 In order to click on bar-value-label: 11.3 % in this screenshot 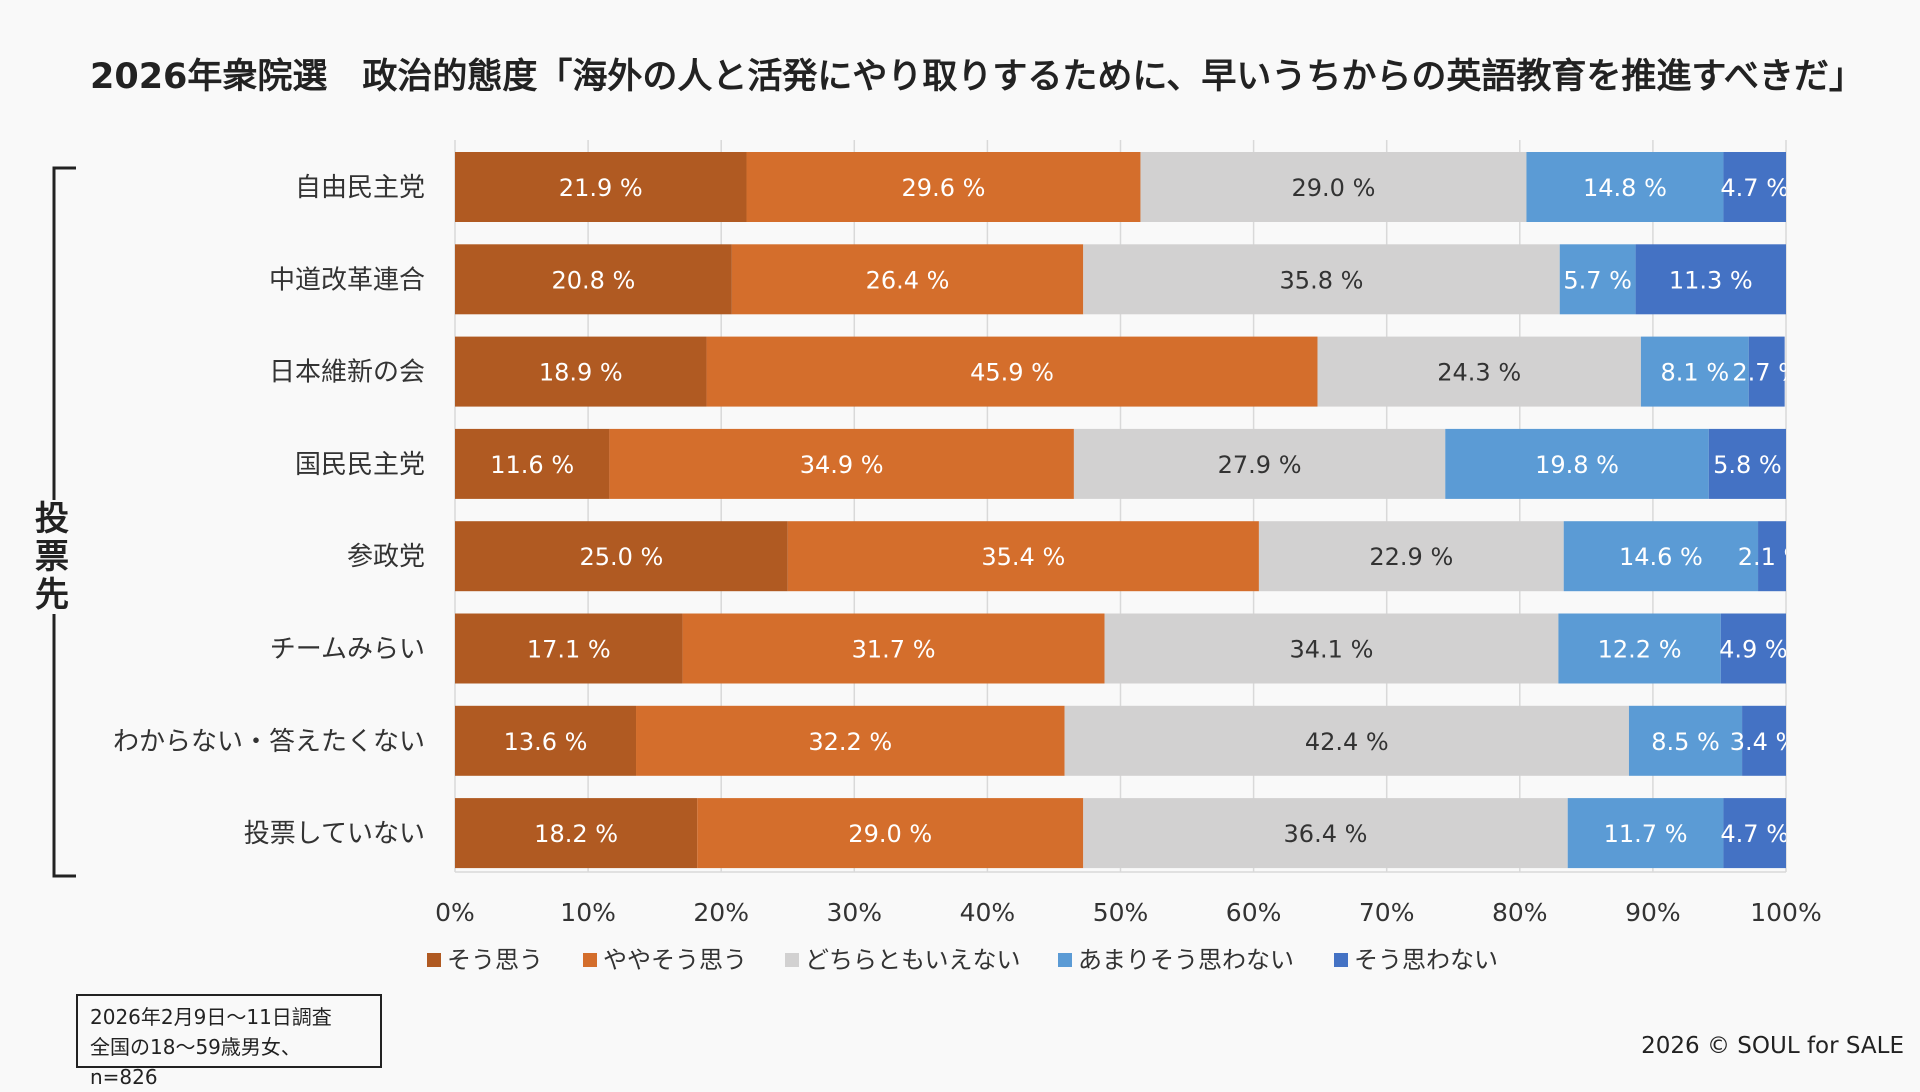, I will do `click(1711, 280)`.